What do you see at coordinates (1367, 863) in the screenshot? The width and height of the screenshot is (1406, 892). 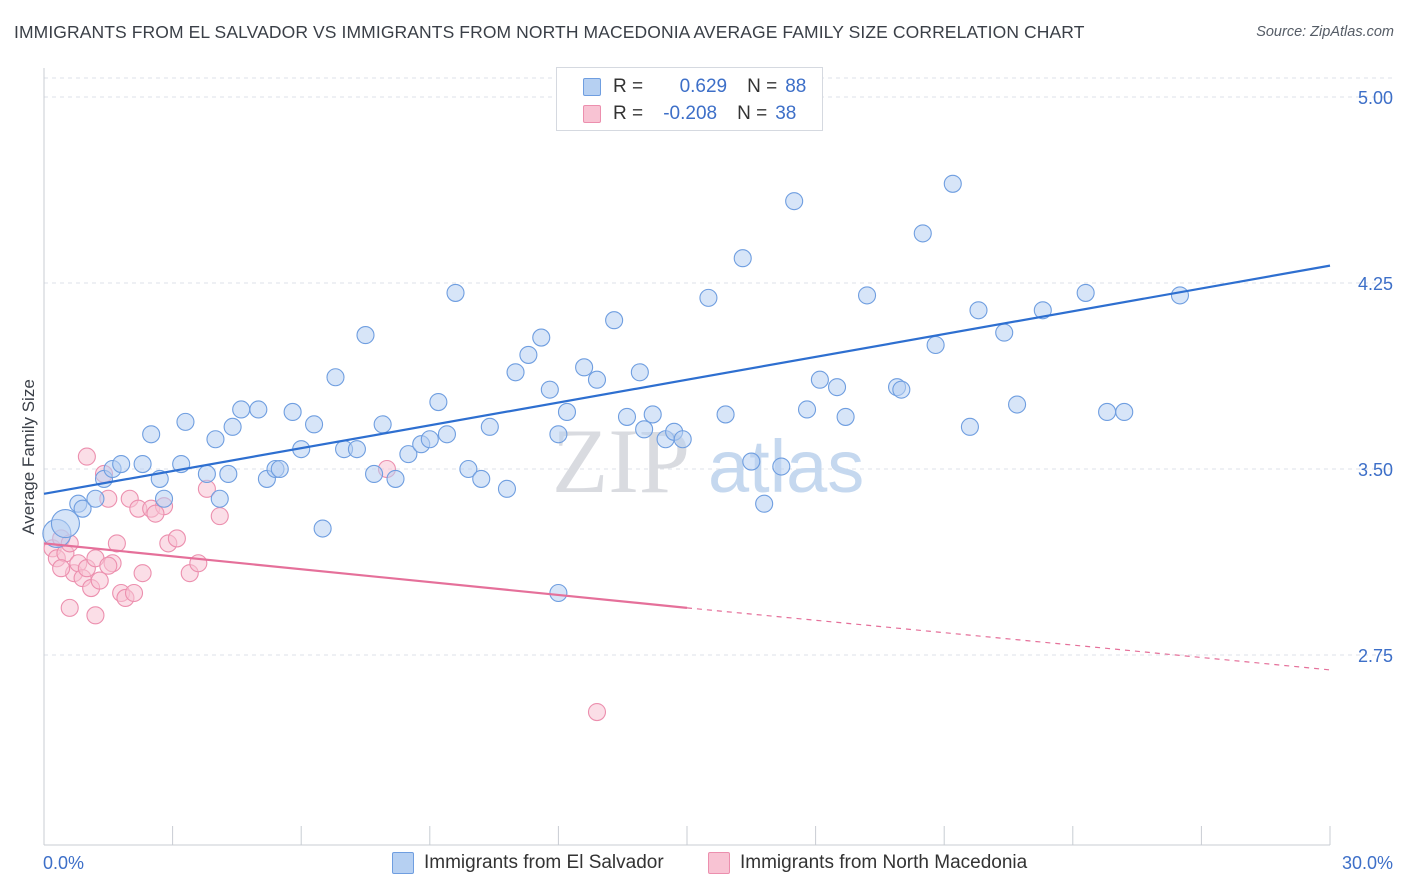 I see `x-tick-label: 30.0%` at bounding box center [1367, 863].